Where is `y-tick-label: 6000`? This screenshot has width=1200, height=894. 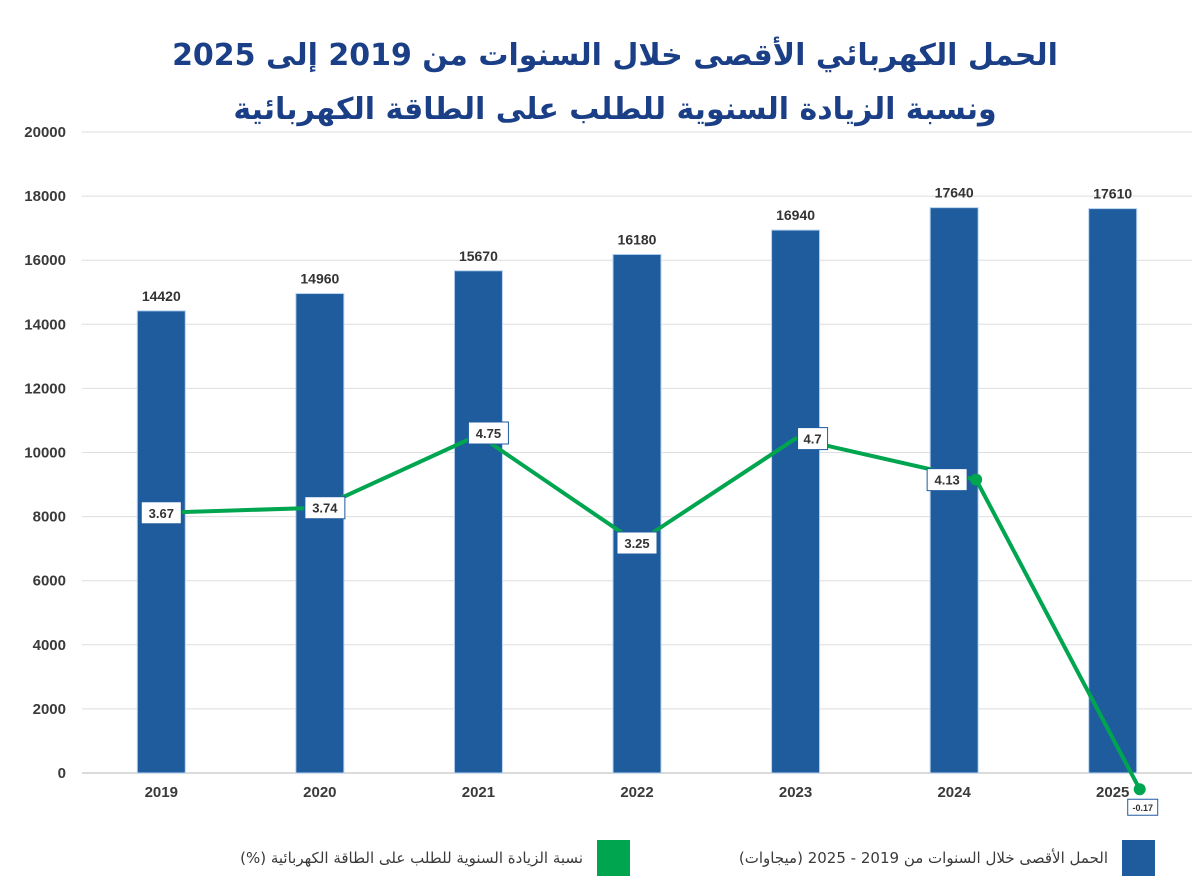 y-tick-label: 6000 is located at coordinates (49, 581).